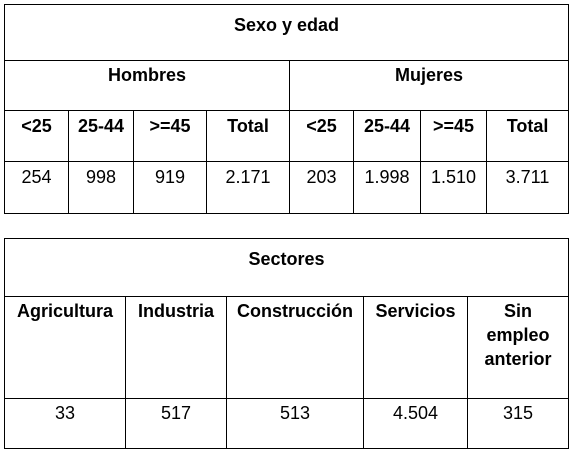  Describe the element at coordinates (321, 187) in the screenshot. I see `table-cell: 203` at that location.